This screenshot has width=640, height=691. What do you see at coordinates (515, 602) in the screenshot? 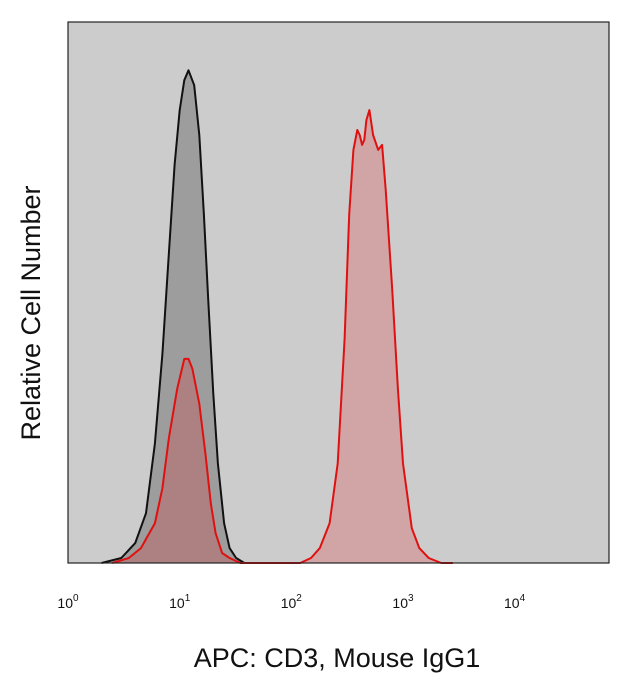
I see `x-tick-label: 10⁴` at bounding box center [515, 602].